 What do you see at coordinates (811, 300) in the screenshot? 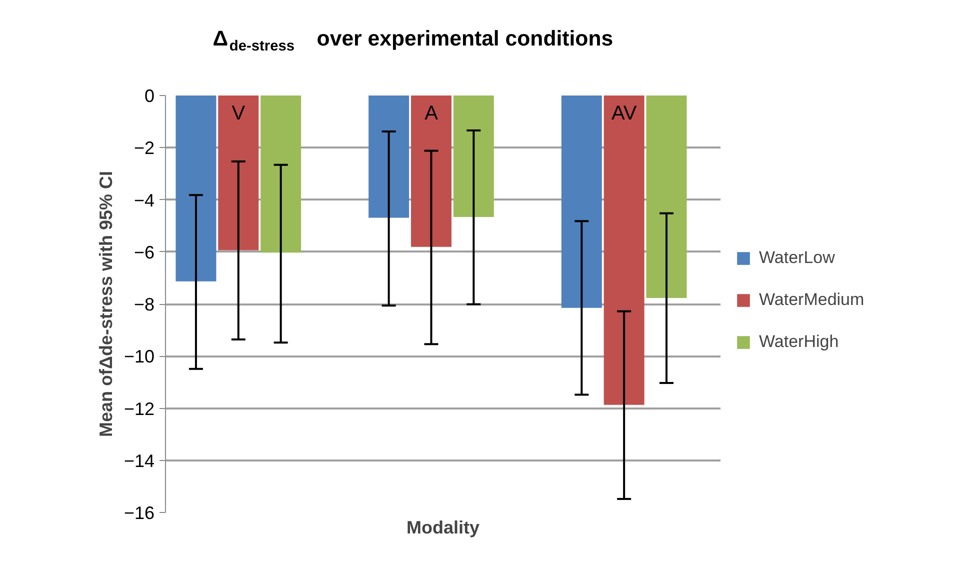
I see `legend-label: WaterMedium` at bounding box center [811, 300].